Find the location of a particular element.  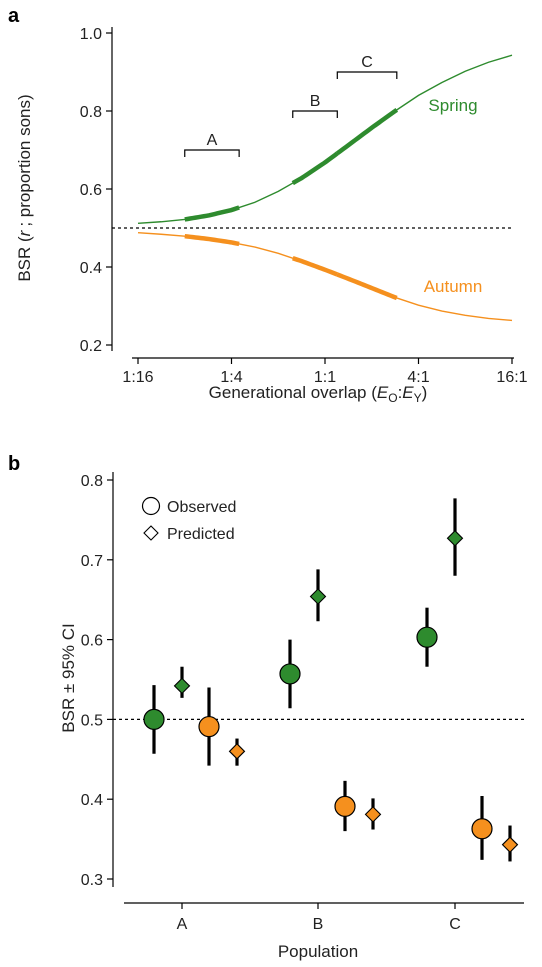

panel-a-x-tick-label: 1:16 is located at coordinates (137, 377).